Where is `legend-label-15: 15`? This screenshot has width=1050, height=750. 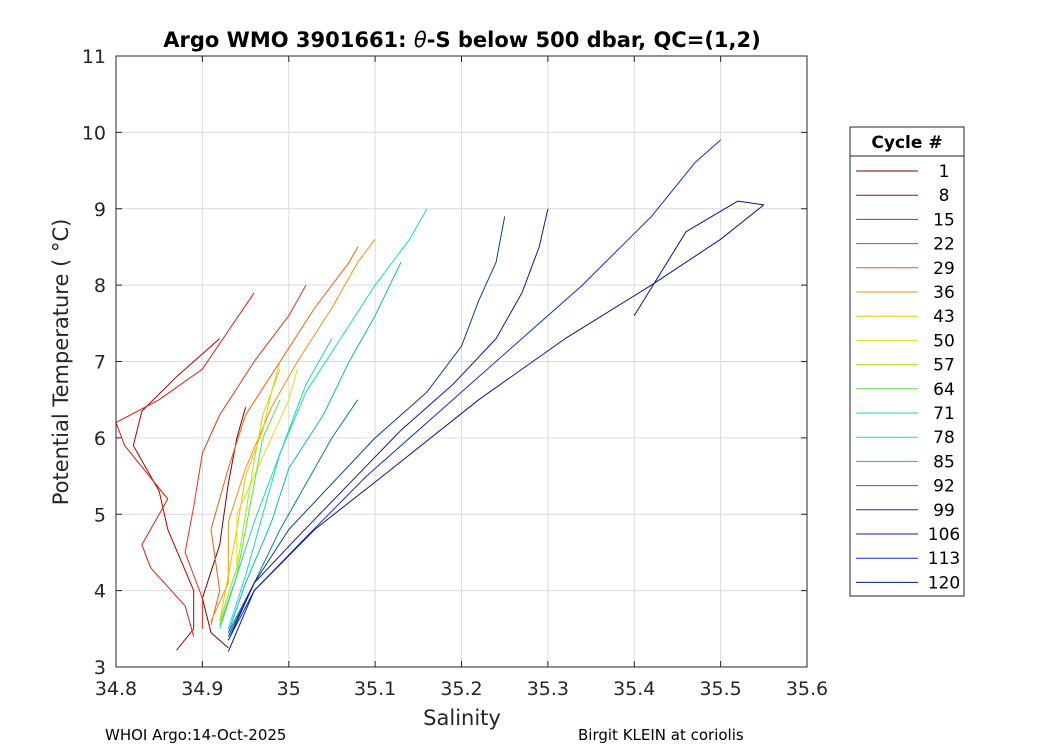
legend-label-15: 15 is located at coordinates (944, 220).